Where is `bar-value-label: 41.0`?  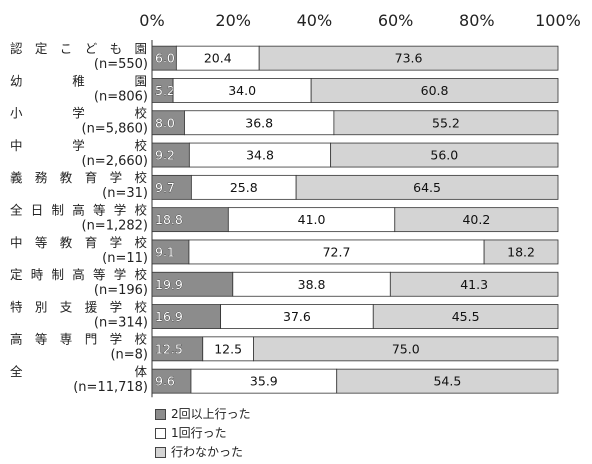 bar-value-label: 41.0 is located at coordinates (312, 219).